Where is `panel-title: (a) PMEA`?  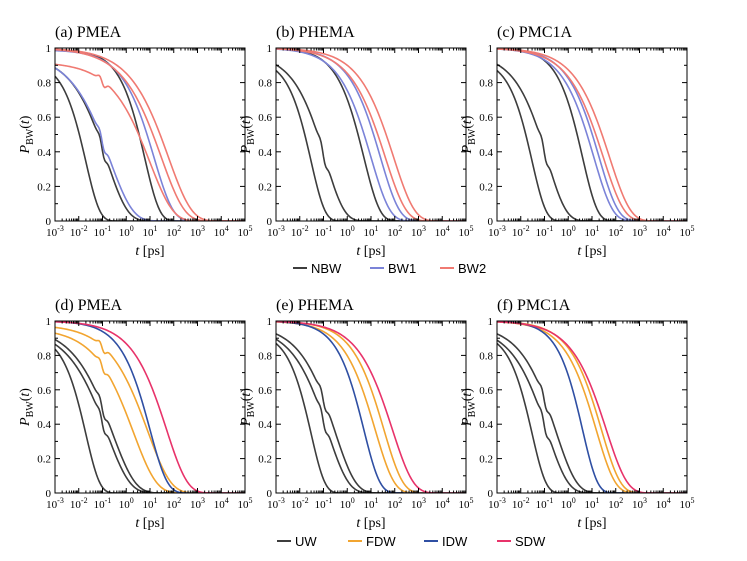
panel-title: (a) PMEA is located at coordinates (88, 32).